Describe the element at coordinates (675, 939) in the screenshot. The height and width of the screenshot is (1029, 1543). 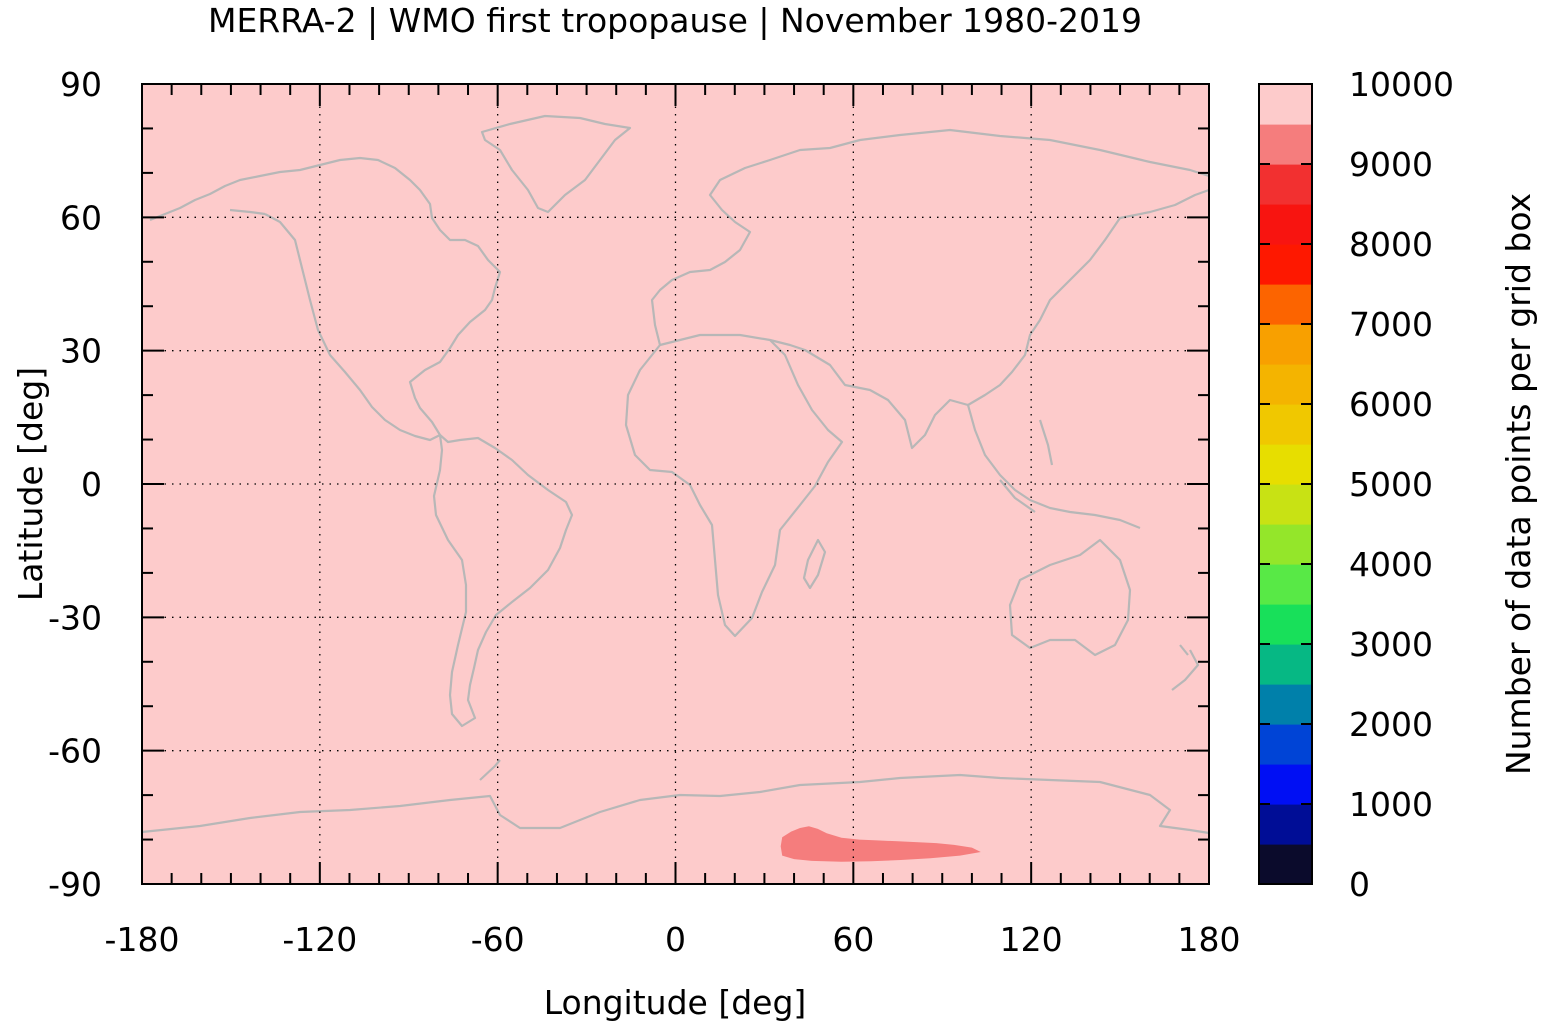
I see `x-tick-label: 0` at that location.